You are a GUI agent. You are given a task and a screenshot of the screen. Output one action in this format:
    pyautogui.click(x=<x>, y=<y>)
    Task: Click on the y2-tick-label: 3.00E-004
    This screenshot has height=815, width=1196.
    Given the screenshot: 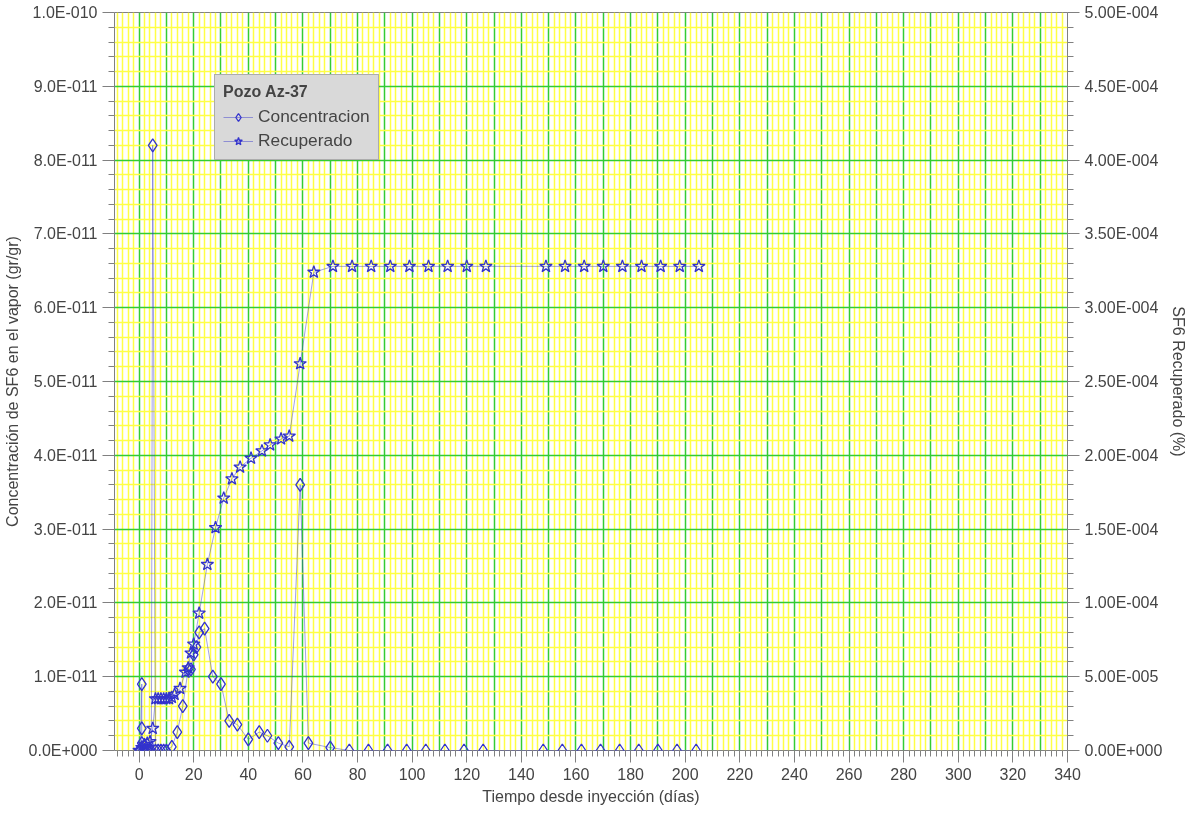 What is the action you would take?
    pyautogui.click(x=1121, y=308)
    